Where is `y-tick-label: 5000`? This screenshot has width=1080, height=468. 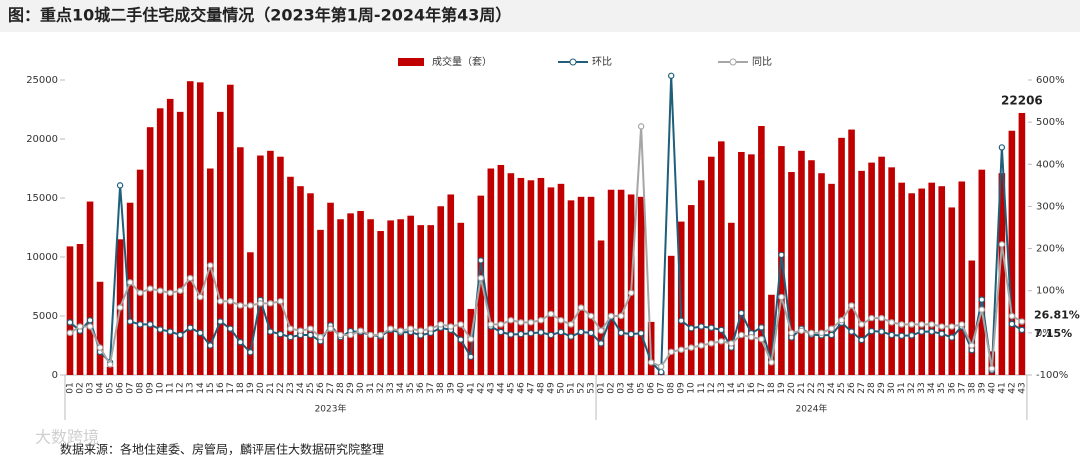 y-tick-label: 5000 is located at coordinates (45, 316).